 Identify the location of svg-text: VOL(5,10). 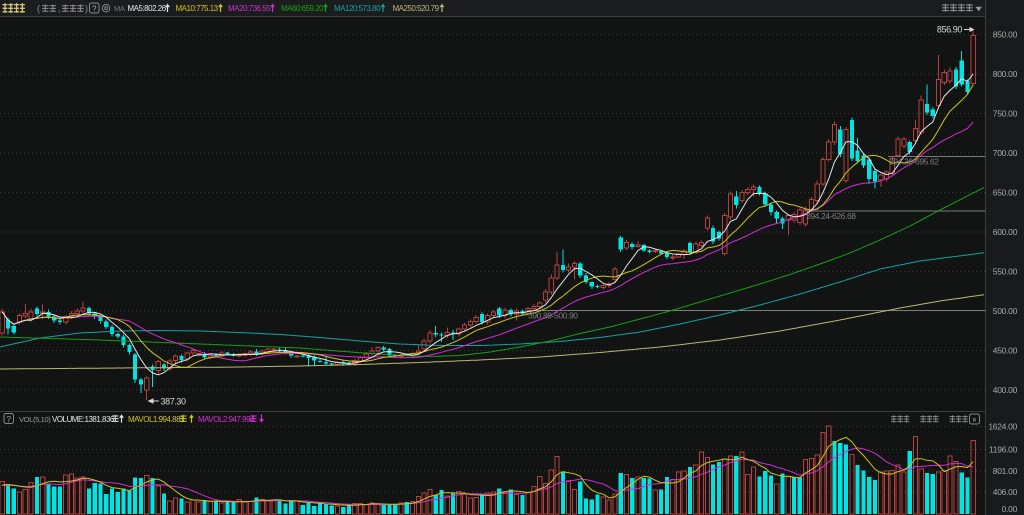
(35, 419).